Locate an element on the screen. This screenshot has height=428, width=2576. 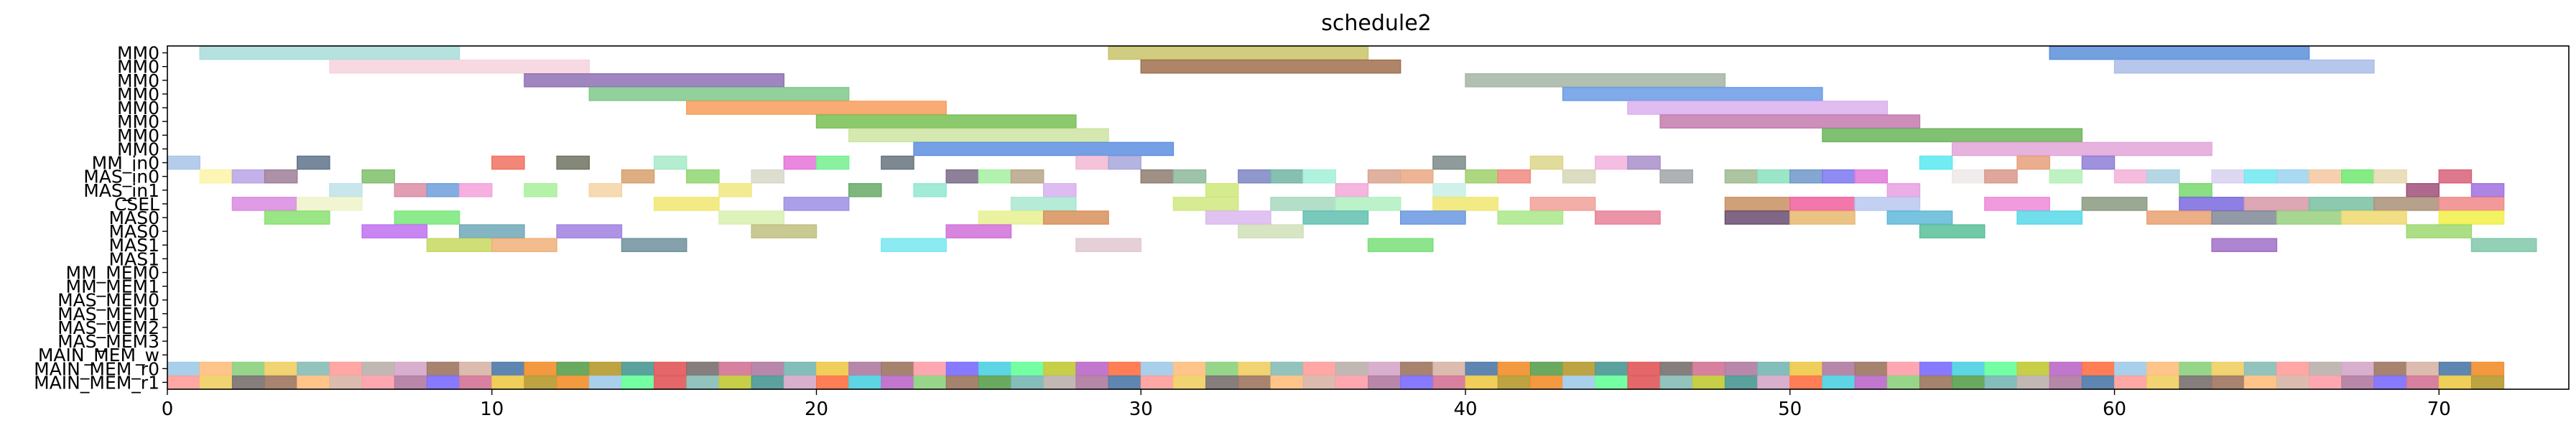
y-tick-label: MAIN_MEM_r0 is located at coordinates (96, 368).